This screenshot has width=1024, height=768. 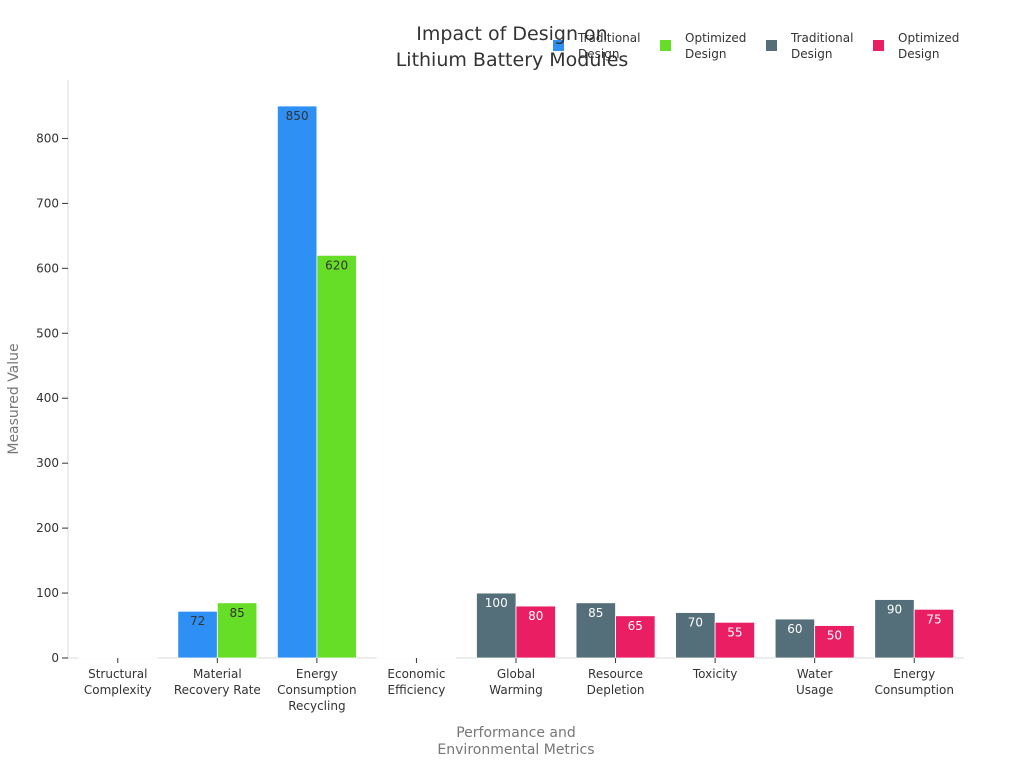 What do you see at coordinates (535, 616) in the screenshot?
I see `bar-value-label: 80` at bounding box center [535, 616].